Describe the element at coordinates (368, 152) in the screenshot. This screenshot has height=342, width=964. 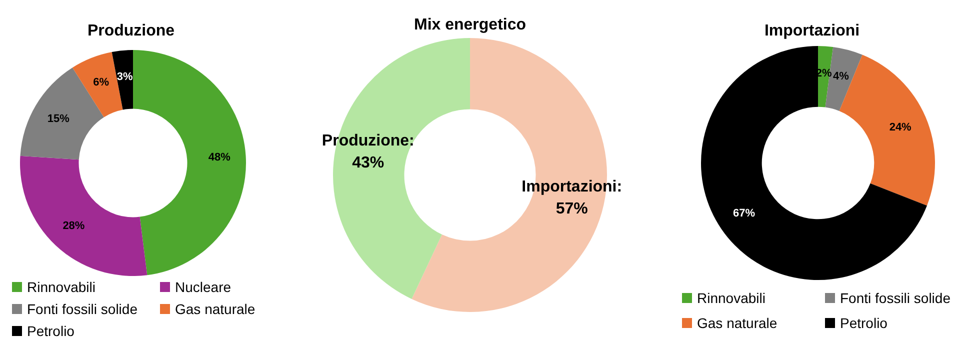
I see `data-label: Produzione: 43%` at that location.